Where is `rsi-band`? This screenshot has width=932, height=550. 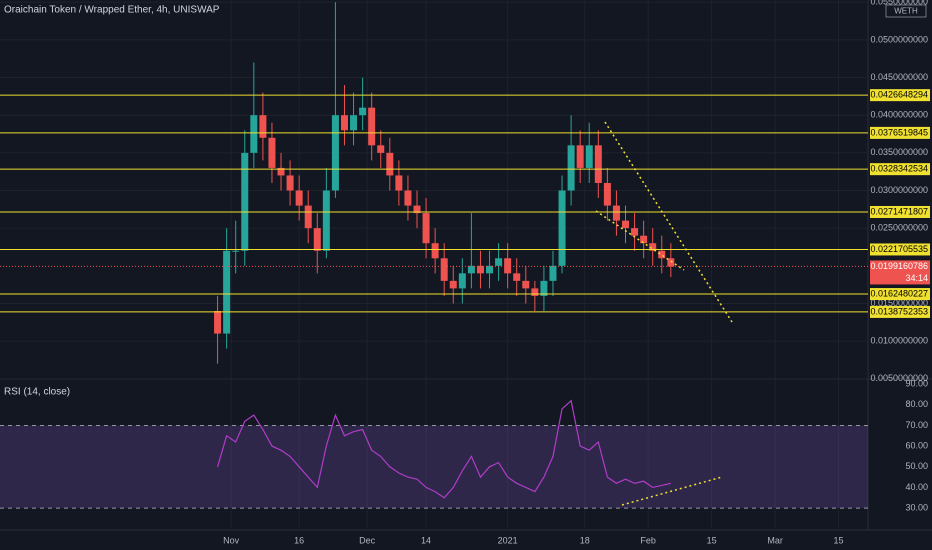
rsi-band is located at coordinates (434, 467).